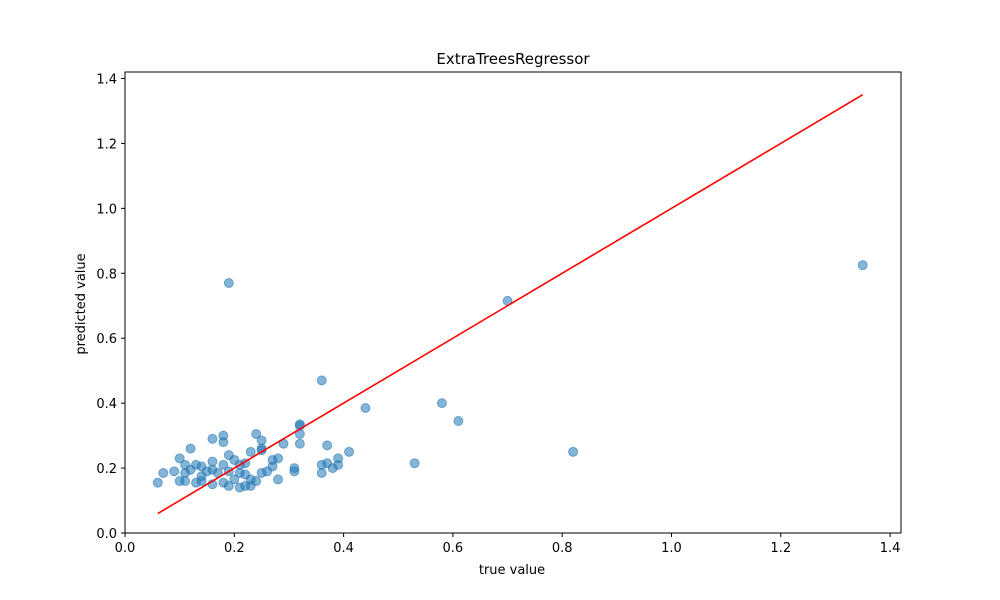 This screenshot has width=1000, height=600. What do you see at coordinates (106, 534) in the screenshot?
I see `y-tick-label: 0.0` at bounding box center [106, 534].